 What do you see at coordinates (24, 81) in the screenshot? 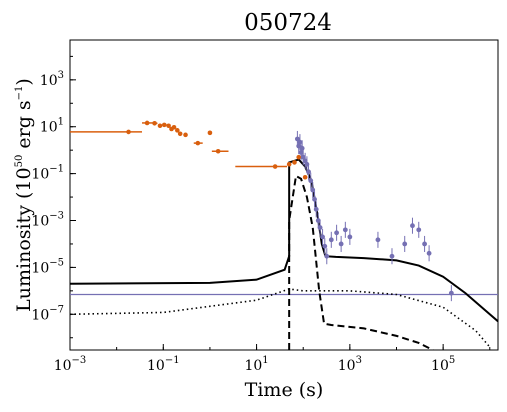
I see `y-axis-label-suffix: )` at bounding box center [24, 81].